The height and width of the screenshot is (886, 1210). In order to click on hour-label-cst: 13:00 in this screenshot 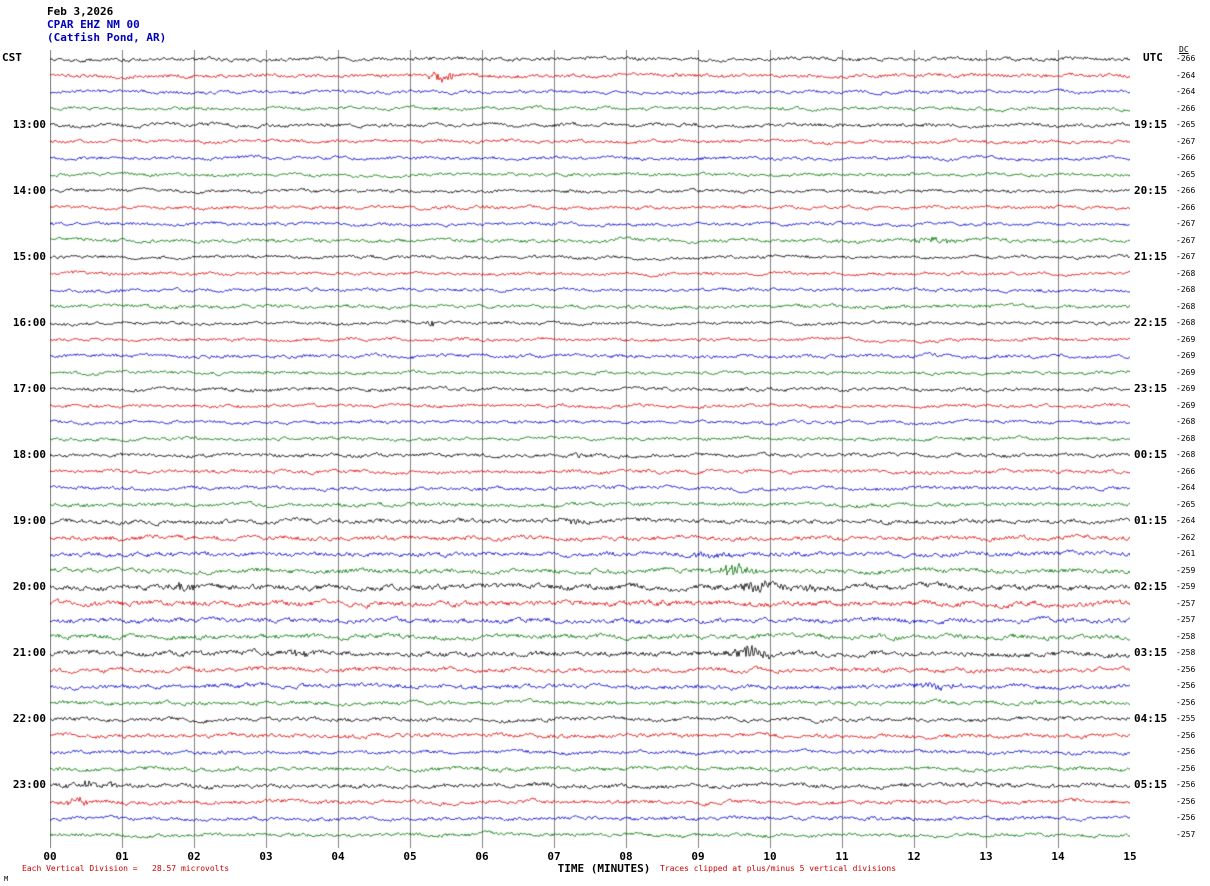, I will do `click(29, 125)`.